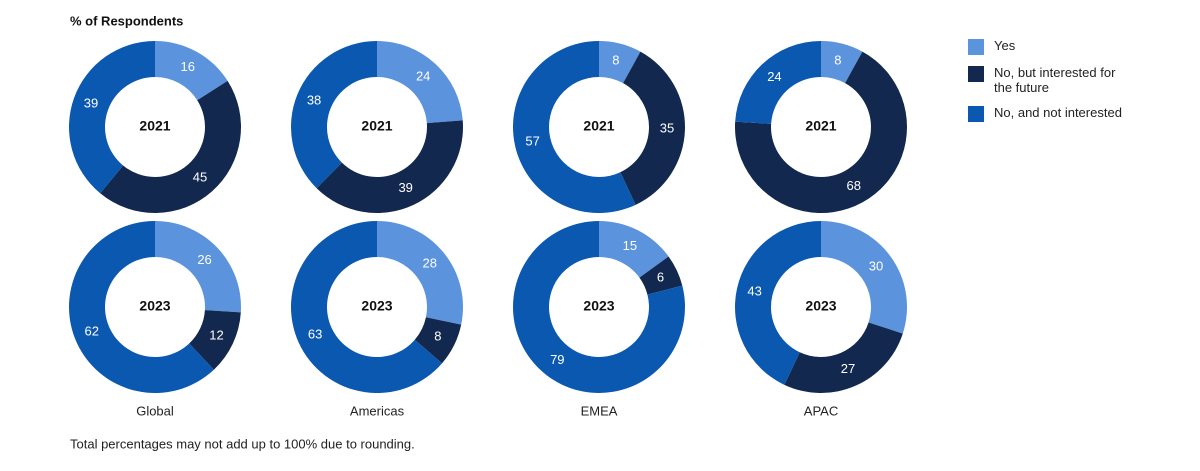 The height and width of the screenshot is (471, 1200). What do you see at coordinates (204, 259) in the screenshot?
I see `data-label: 26` at bounding box center [204, 259].